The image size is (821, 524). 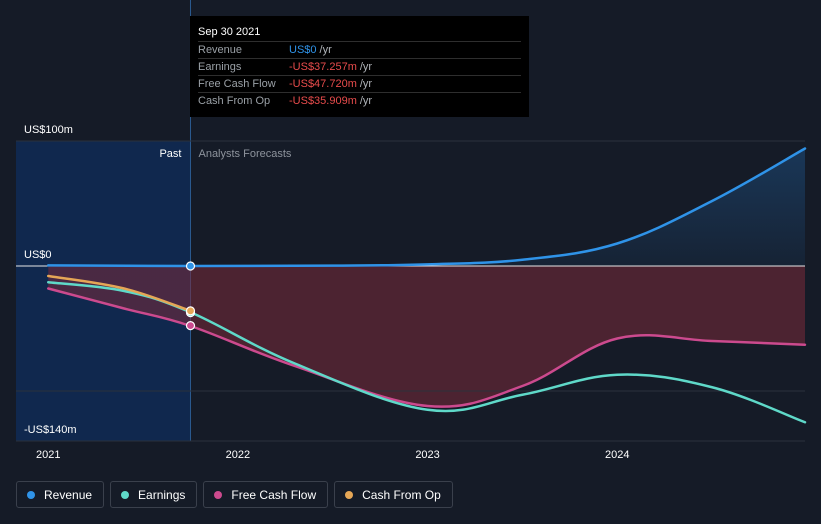 I want to click on marker-revenue, so click(x=190, y=266).